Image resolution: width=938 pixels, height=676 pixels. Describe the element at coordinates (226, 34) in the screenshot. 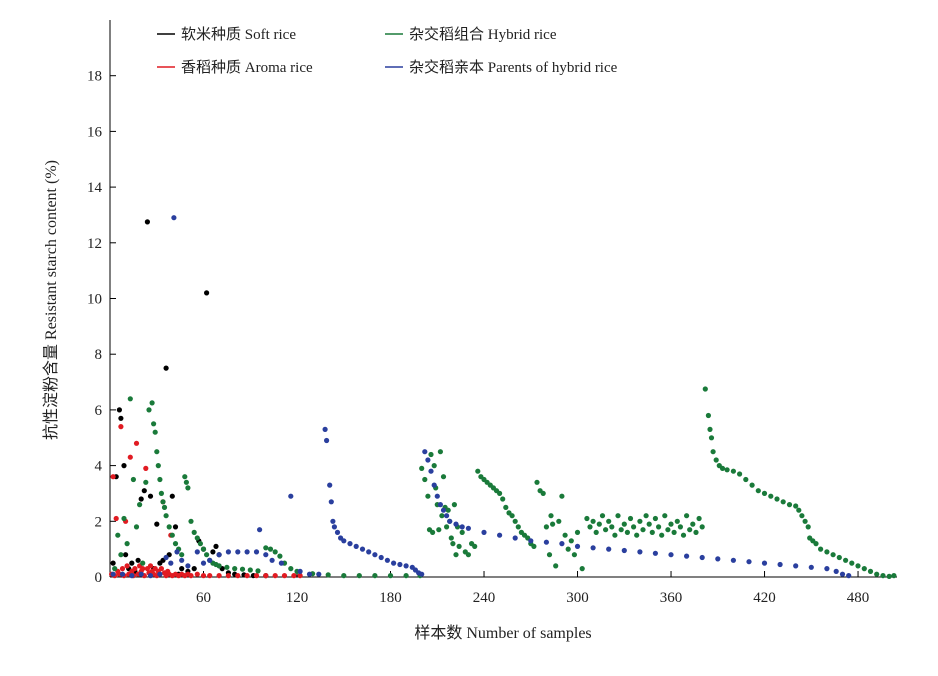

I see `legend-item: 软米种质 Soft rice` at that location.